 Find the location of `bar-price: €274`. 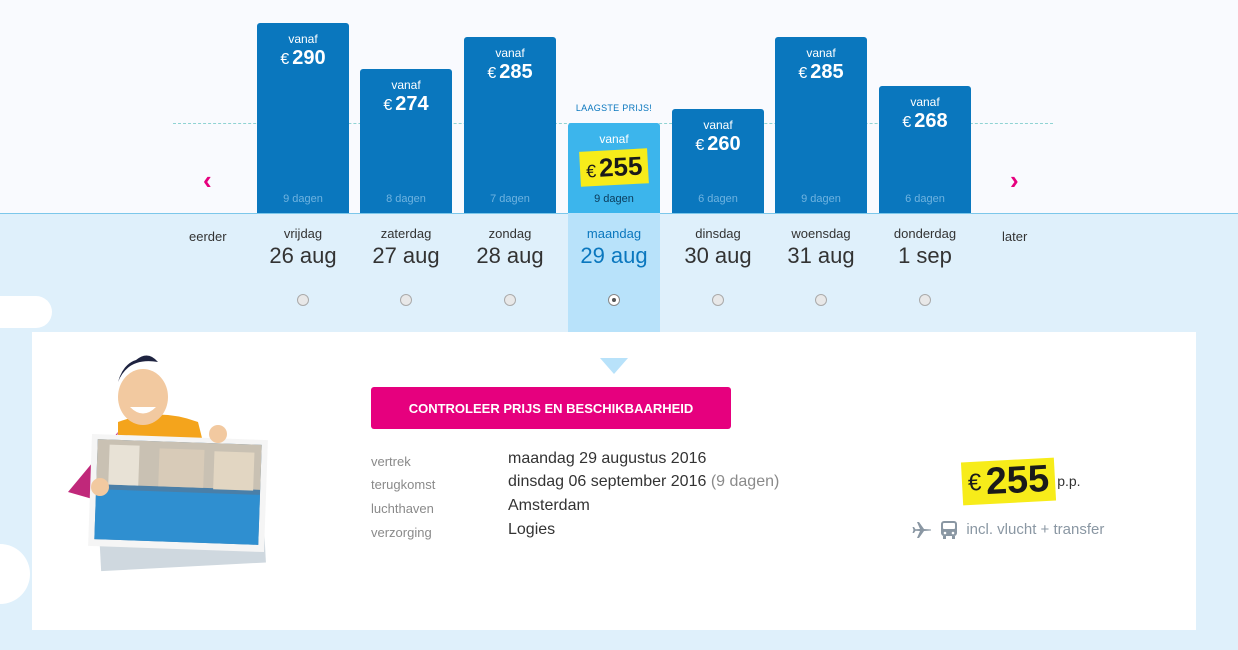

bar-price: €274 is located at coordinates (406, 104).